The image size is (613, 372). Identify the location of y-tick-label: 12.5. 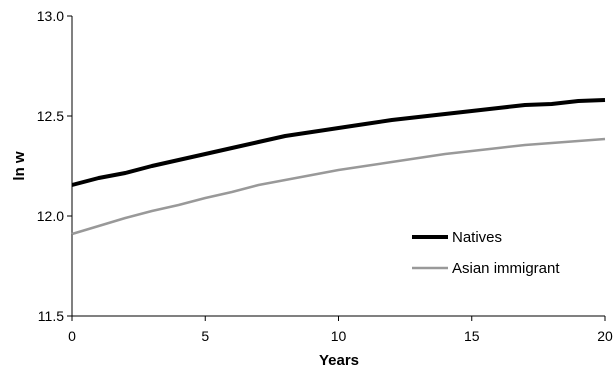
(50, 116).